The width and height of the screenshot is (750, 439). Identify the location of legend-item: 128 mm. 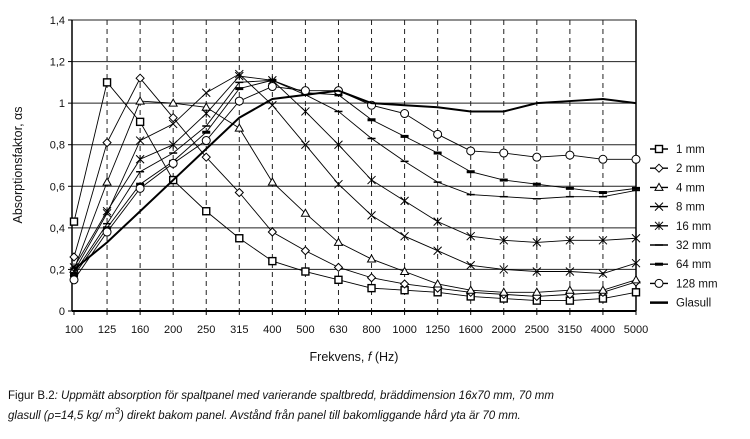
(684, 284).